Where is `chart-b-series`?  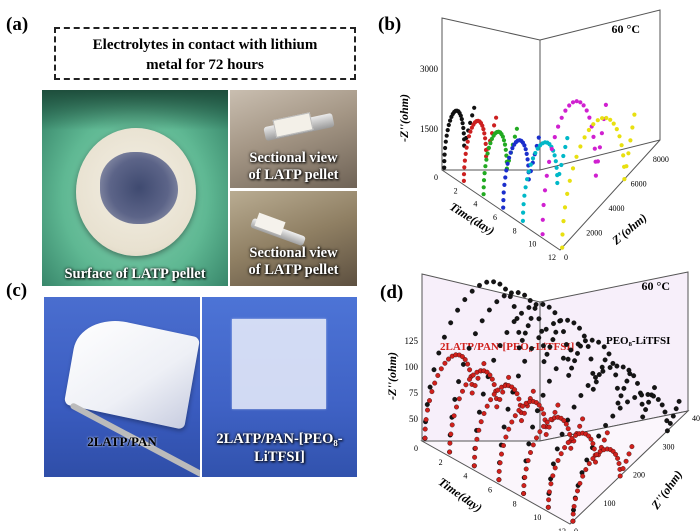
chart-b-series is located at coordinates (539, 174).